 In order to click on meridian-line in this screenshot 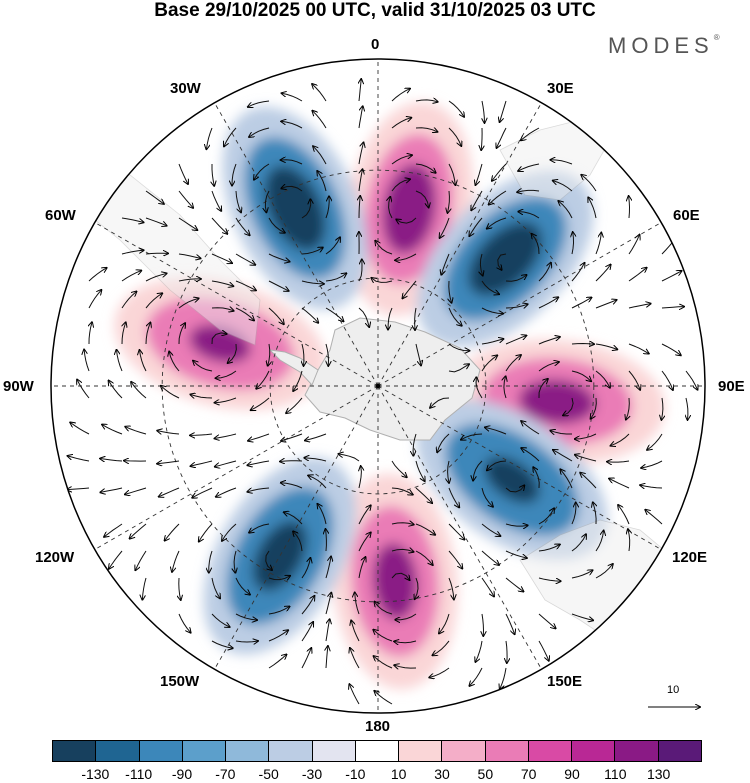, I will do `click(519, 467)`.